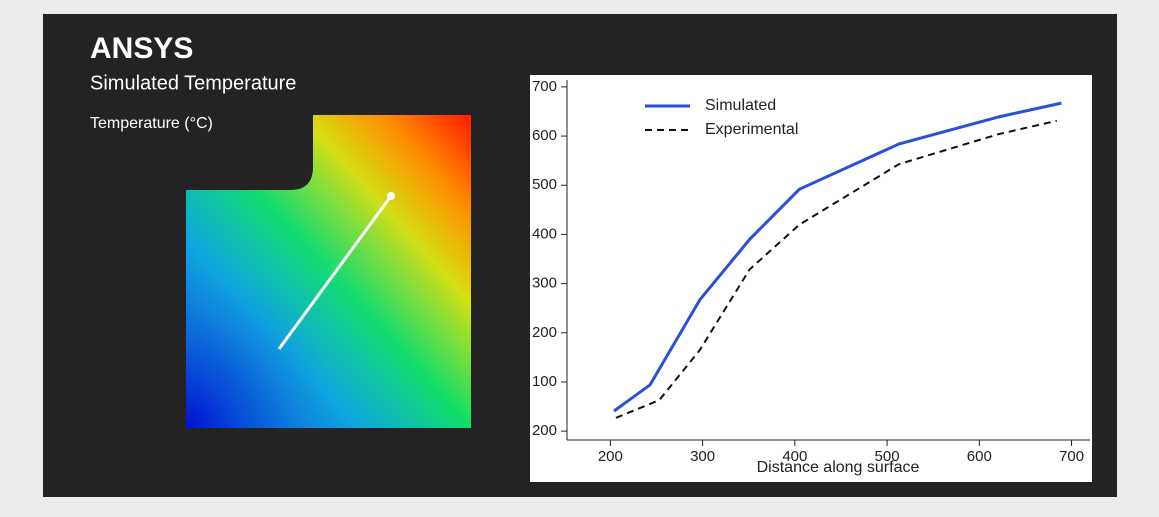  Describe the element at coordinates (335, 272) in the screenshot. I see `probe-line` at that location.